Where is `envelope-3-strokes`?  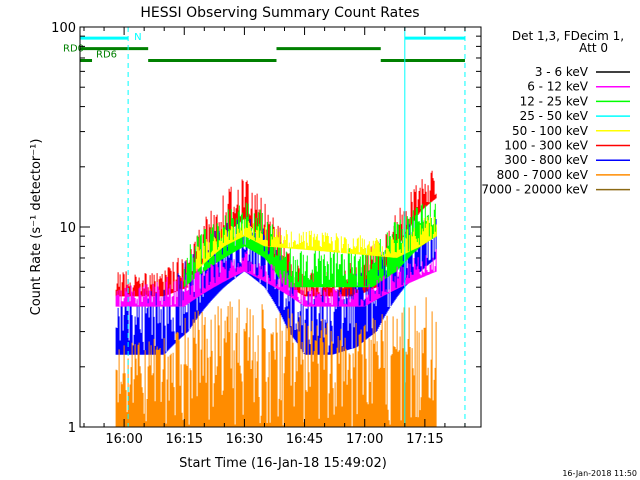
envelope-3-strokes is located at coordinates (310, 244).